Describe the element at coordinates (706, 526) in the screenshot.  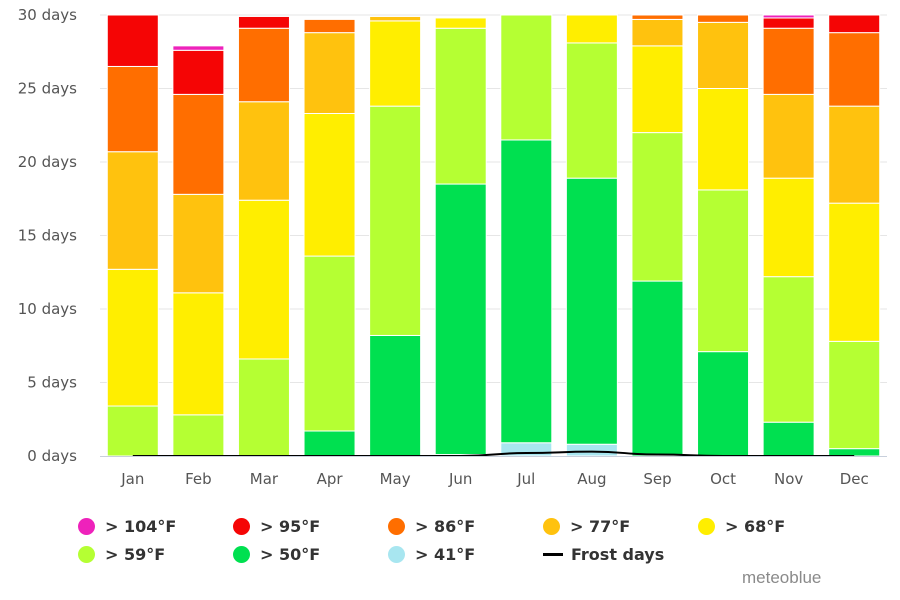
I see `legend-swatch-68f` at that location.